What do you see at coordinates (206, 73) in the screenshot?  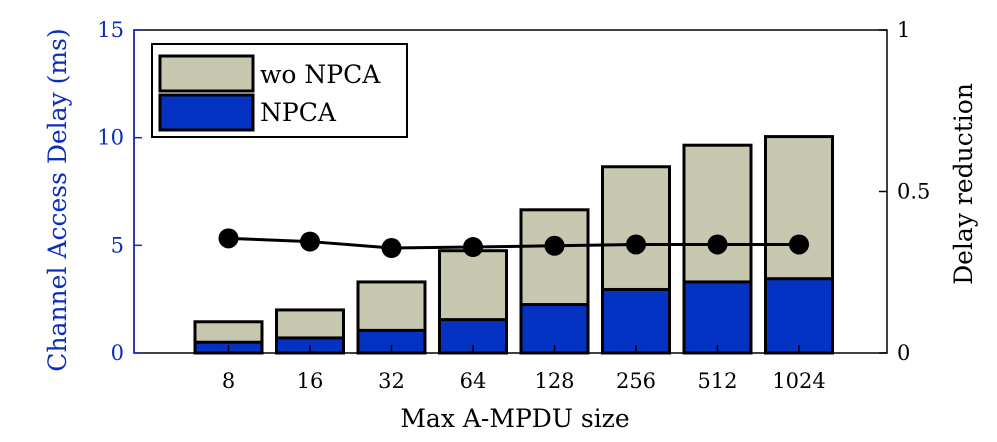 I see `legend-swatch-wo-npca` at bounding box center [206, 73].